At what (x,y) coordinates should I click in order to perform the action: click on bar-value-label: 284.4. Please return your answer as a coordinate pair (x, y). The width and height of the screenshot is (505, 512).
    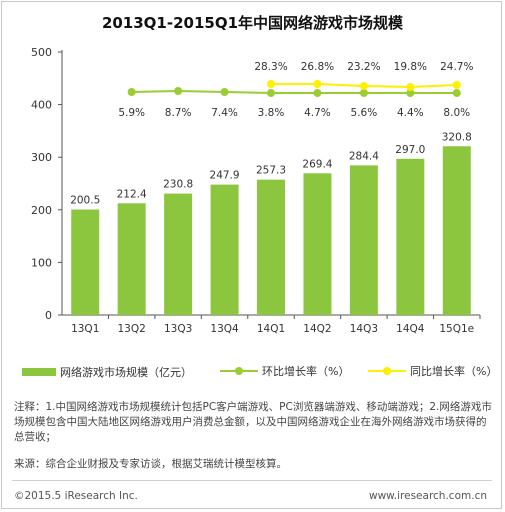
    Looking at the image, I should click on (364, 156).